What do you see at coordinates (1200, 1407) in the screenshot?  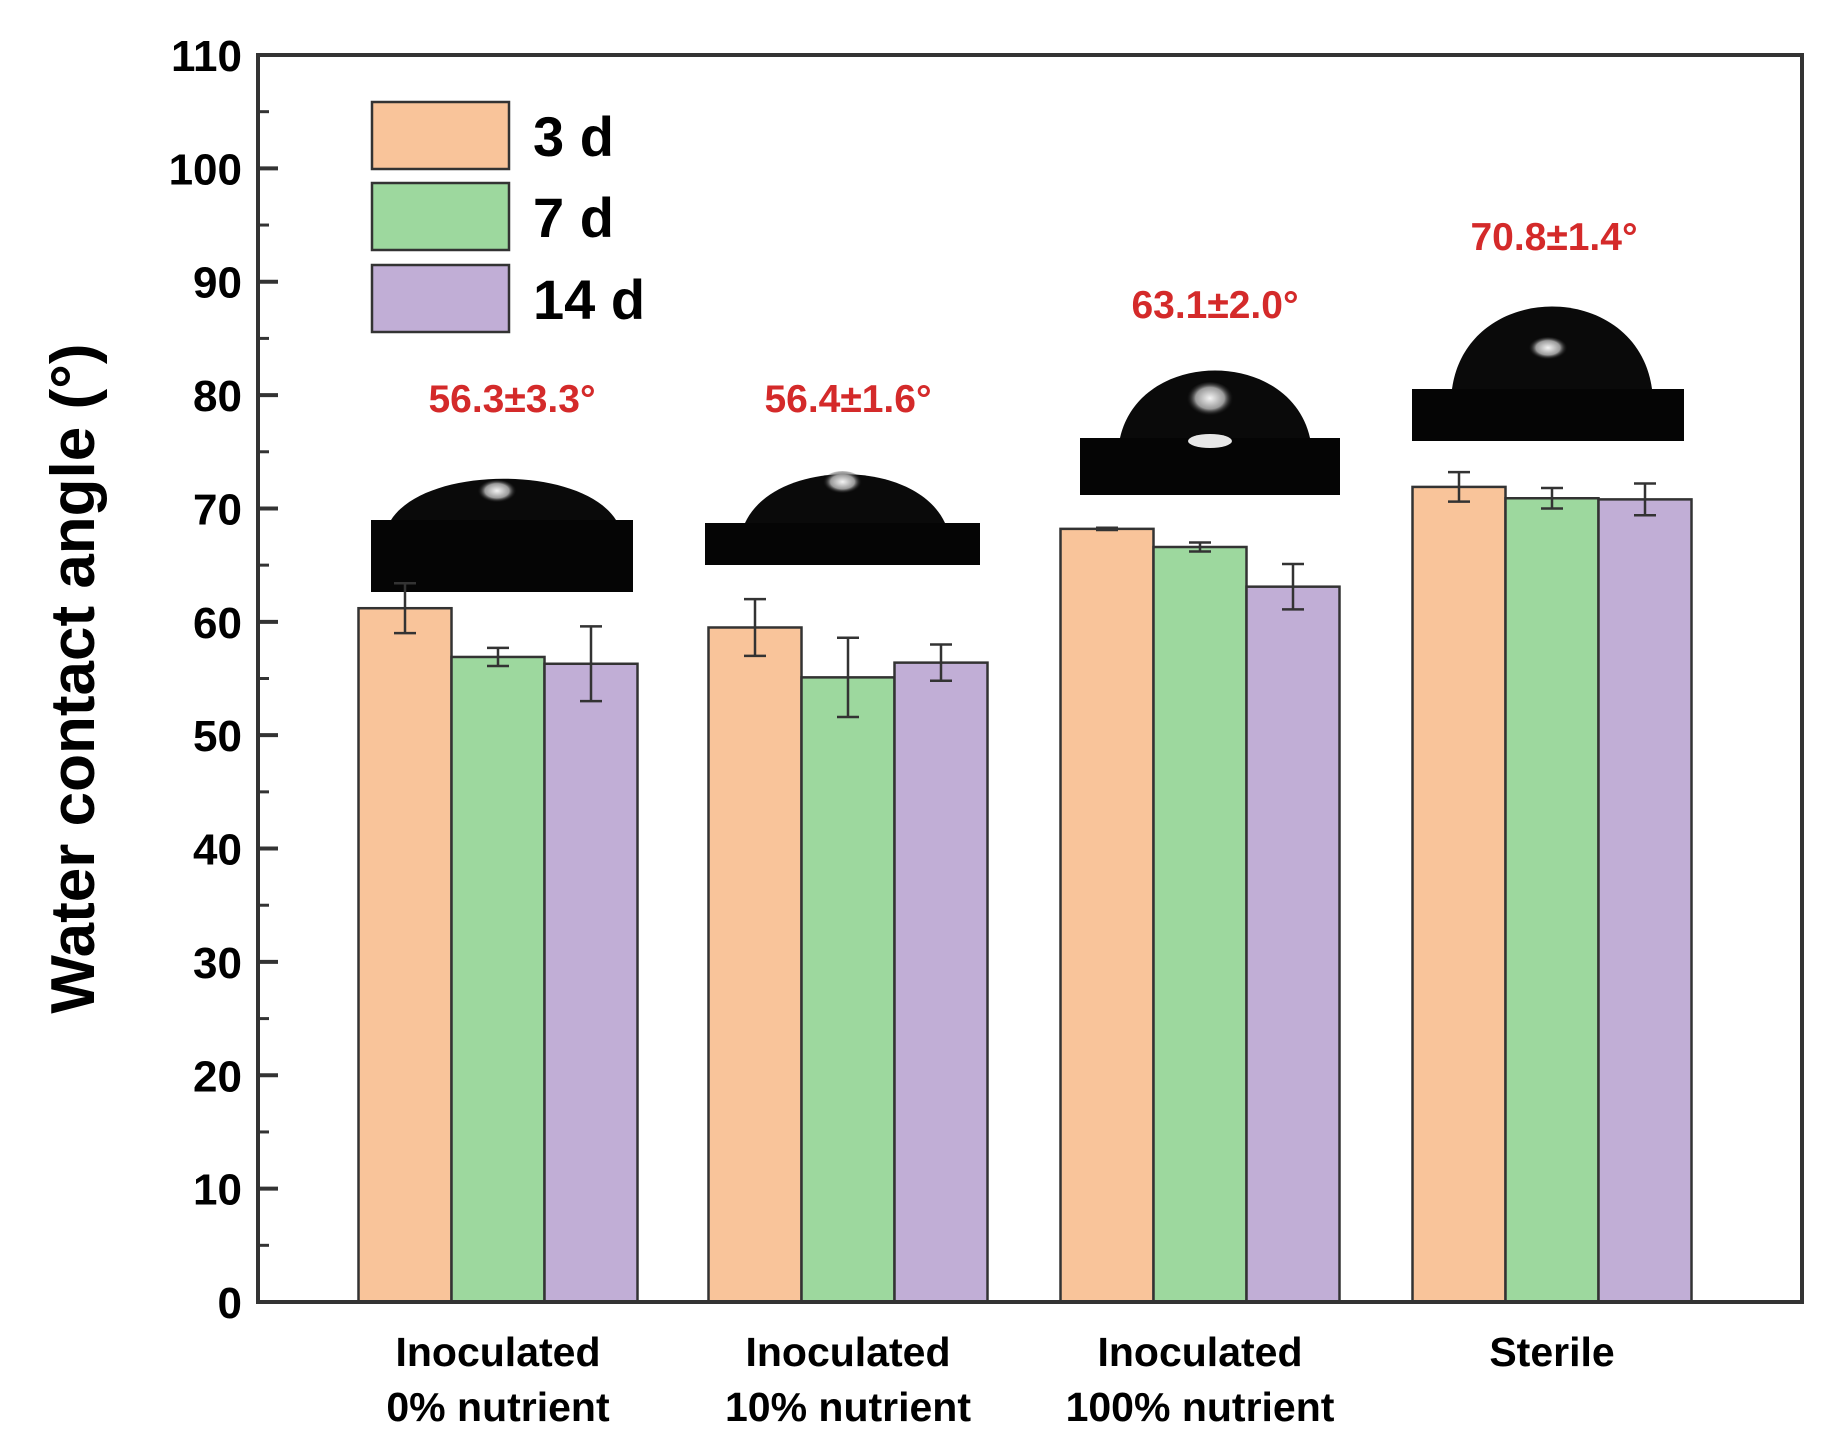 I see `x-category-label: 100% nutrient` at bounding box center [1200, 1407].